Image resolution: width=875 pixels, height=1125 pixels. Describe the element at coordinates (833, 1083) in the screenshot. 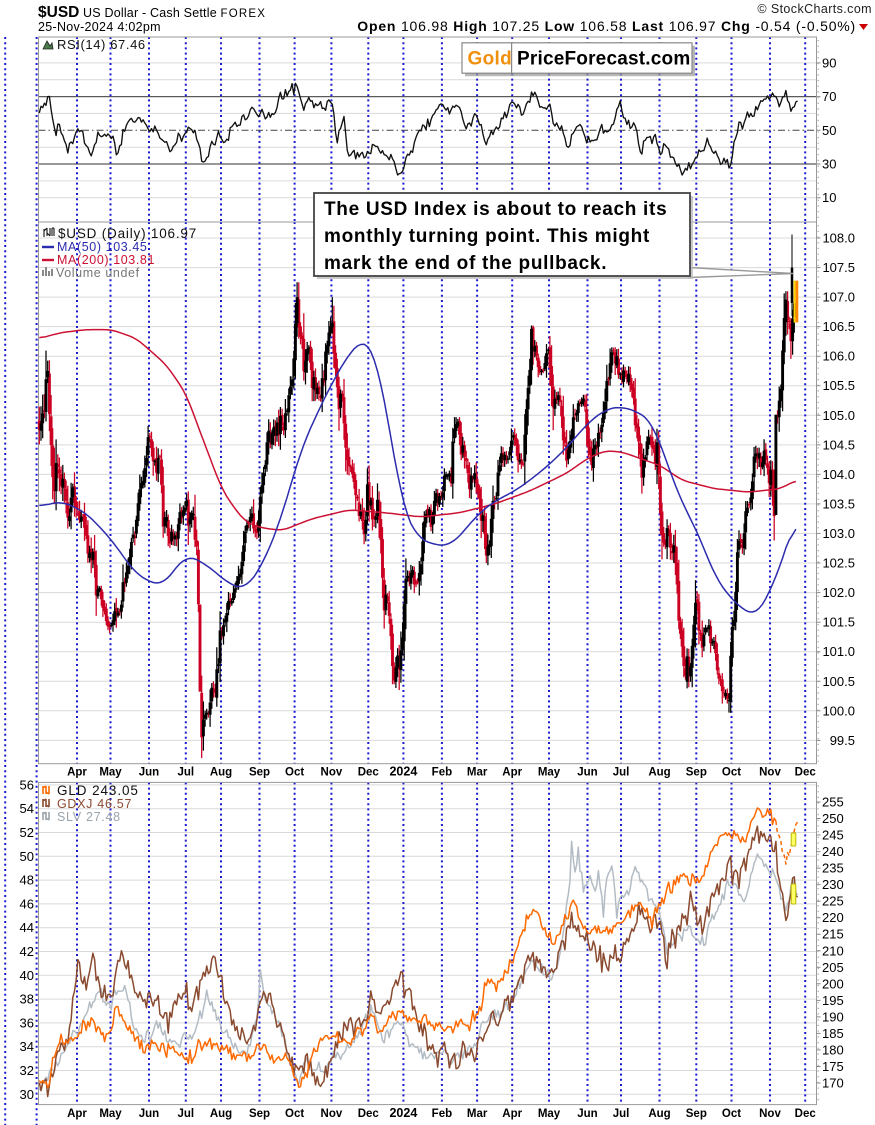

I see `svg-text: 170` at that location.